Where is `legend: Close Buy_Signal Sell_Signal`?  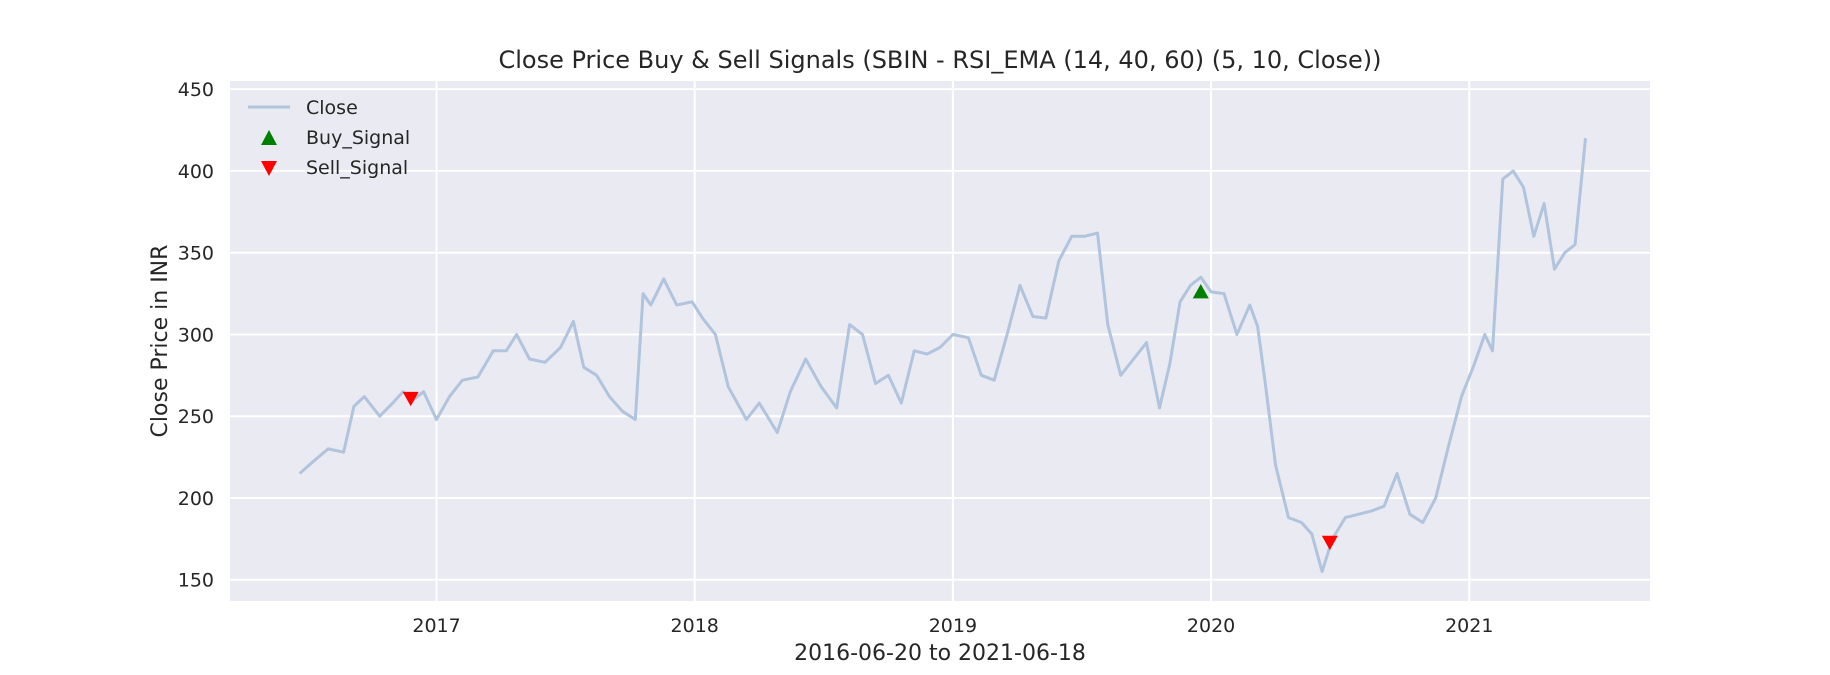 legend: Close Buy_Signal Sell_Signal is located at coordinates (329, 138).